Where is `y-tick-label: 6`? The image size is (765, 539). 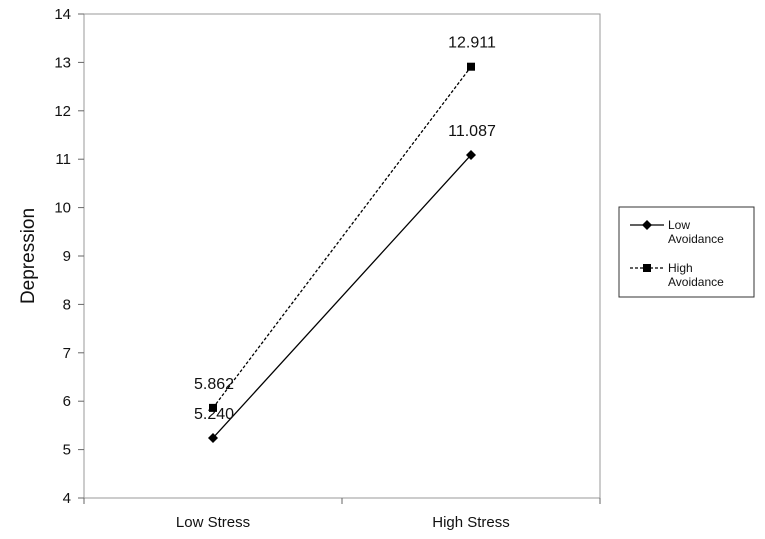 y-tick-label: 6 is located at coordinates (67, 401).